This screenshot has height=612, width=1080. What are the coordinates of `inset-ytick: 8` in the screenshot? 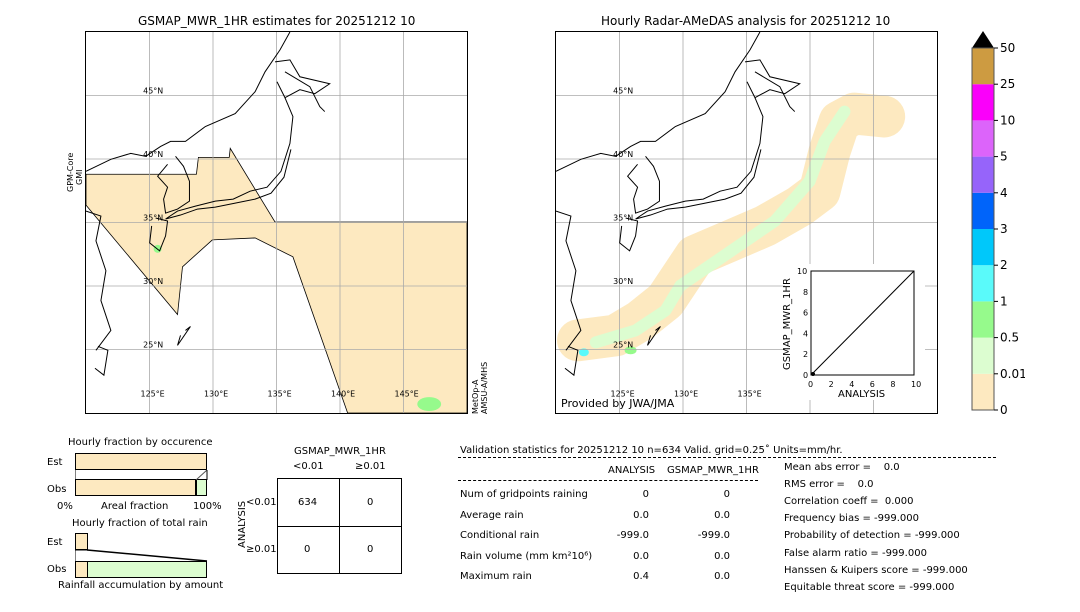 It's located at (805, 292).